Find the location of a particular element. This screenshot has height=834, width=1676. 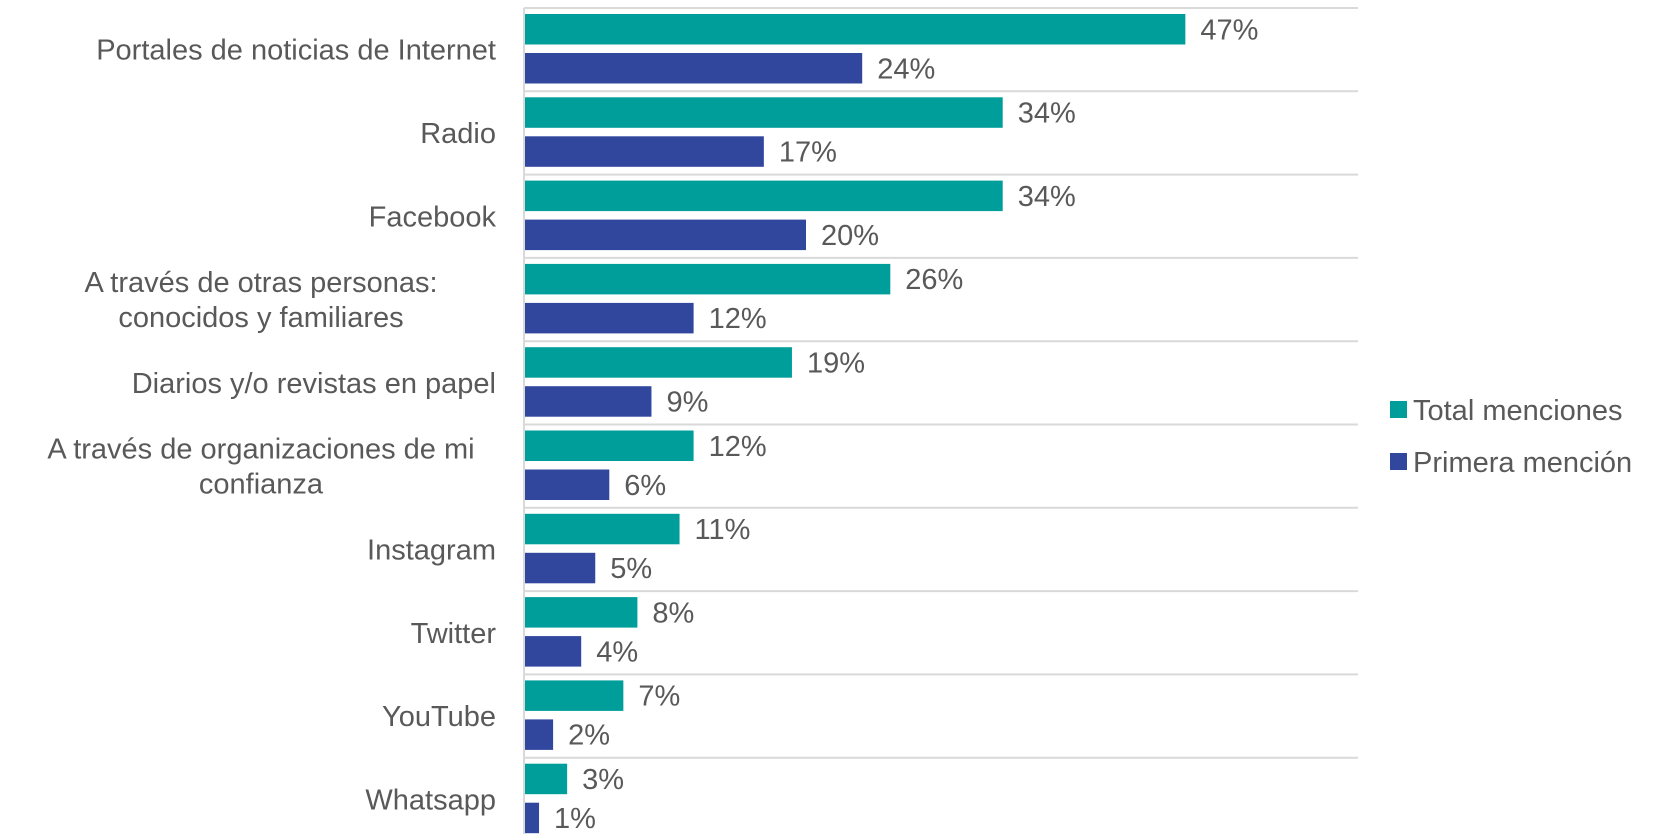

category-label-line: Portales de noticias de Internet is located at coordinates (296, 51).